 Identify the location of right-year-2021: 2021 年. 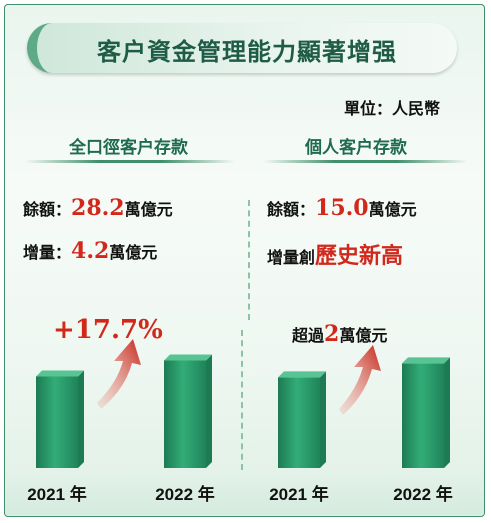
(299, 494).